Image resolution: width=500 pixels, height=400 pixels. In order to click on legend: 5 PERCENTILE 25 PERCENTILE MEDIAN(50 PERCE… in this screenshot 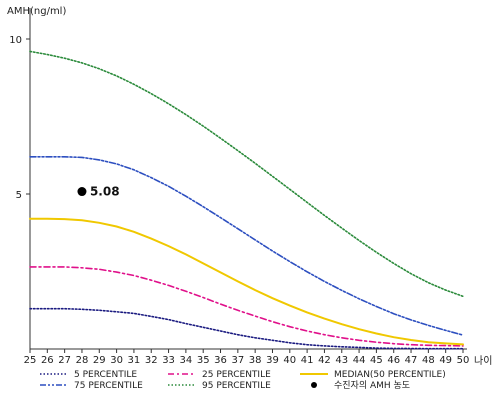, I will do `click(243, 380)`.